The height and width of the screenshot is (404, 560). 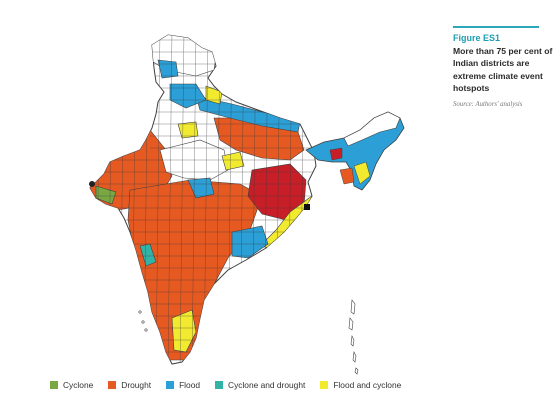 I want to click on legend-item-cyclone-and-drought: Cyclone and drought, so click(x=260, y=385).